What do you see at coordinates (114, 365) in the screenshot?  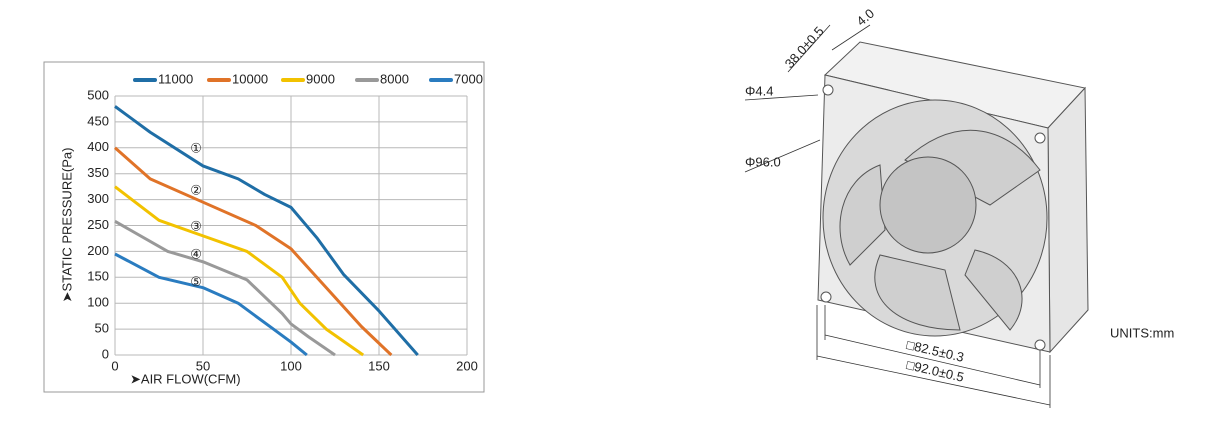 I see `x-tick-label: 0` at bounding box center [114, 365].